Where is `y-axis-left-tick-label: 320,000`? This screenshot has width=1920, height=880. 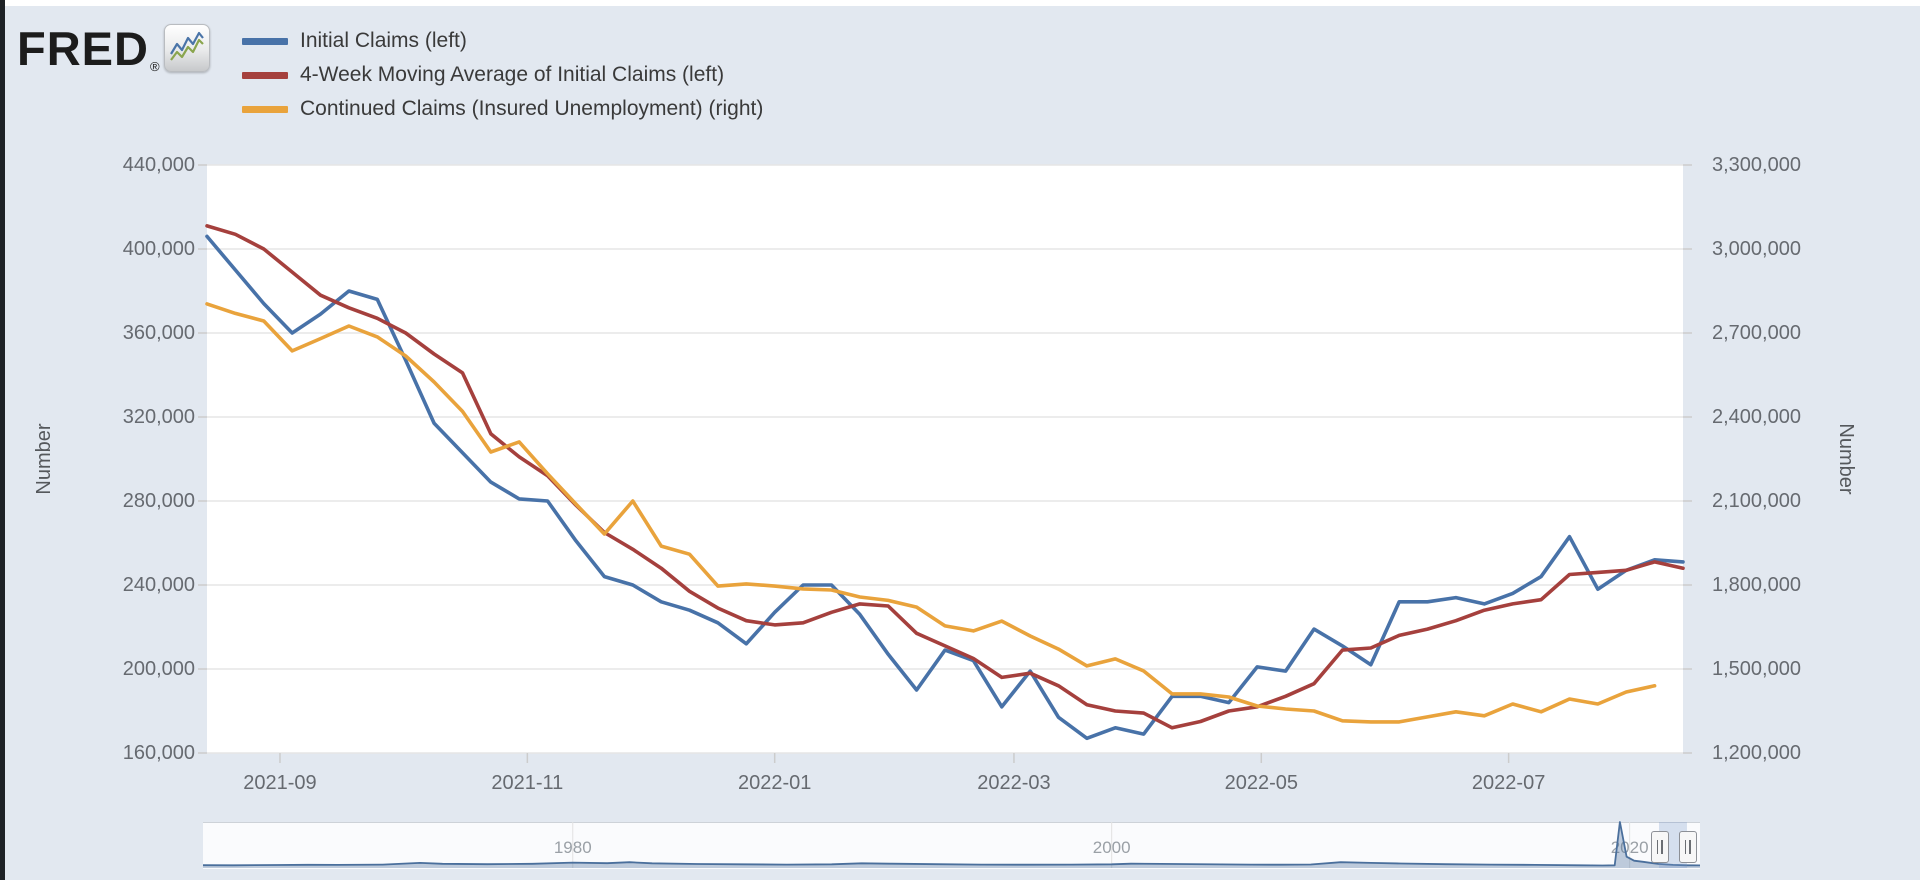
y-axis-left-tick-label: 320,000 is located at coordinates (158, 417).